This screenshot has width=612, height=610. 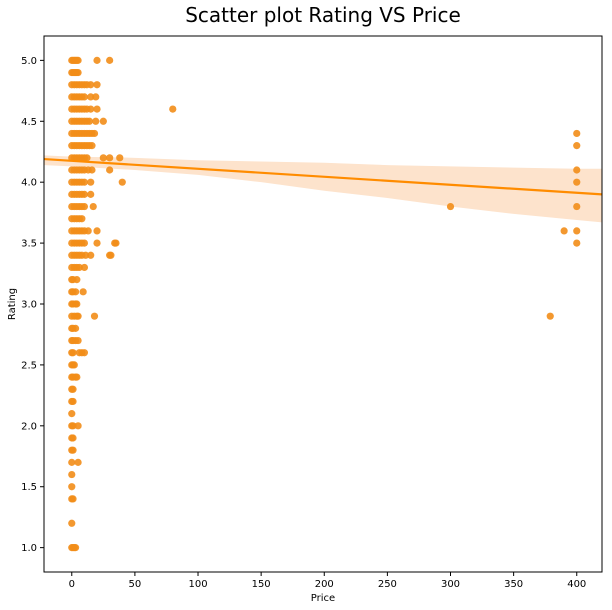 What do you see at coordinates (135, 584) in the screenshot?
I see `x-tick-label: 50` at bounding box center [135, 584].